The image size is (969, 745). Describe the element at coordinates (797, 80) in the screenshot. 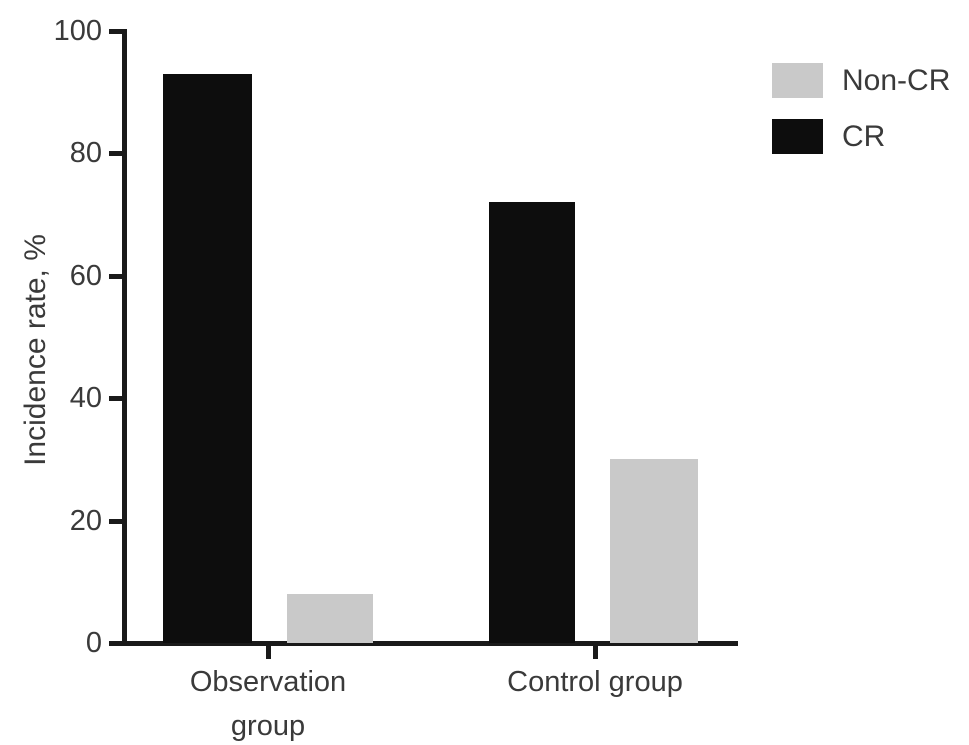

I see `legend-swatch-noncr` at that location.